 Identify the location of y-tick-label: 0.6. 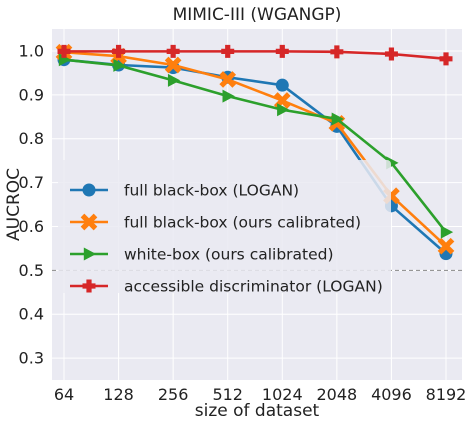
(31, 226).